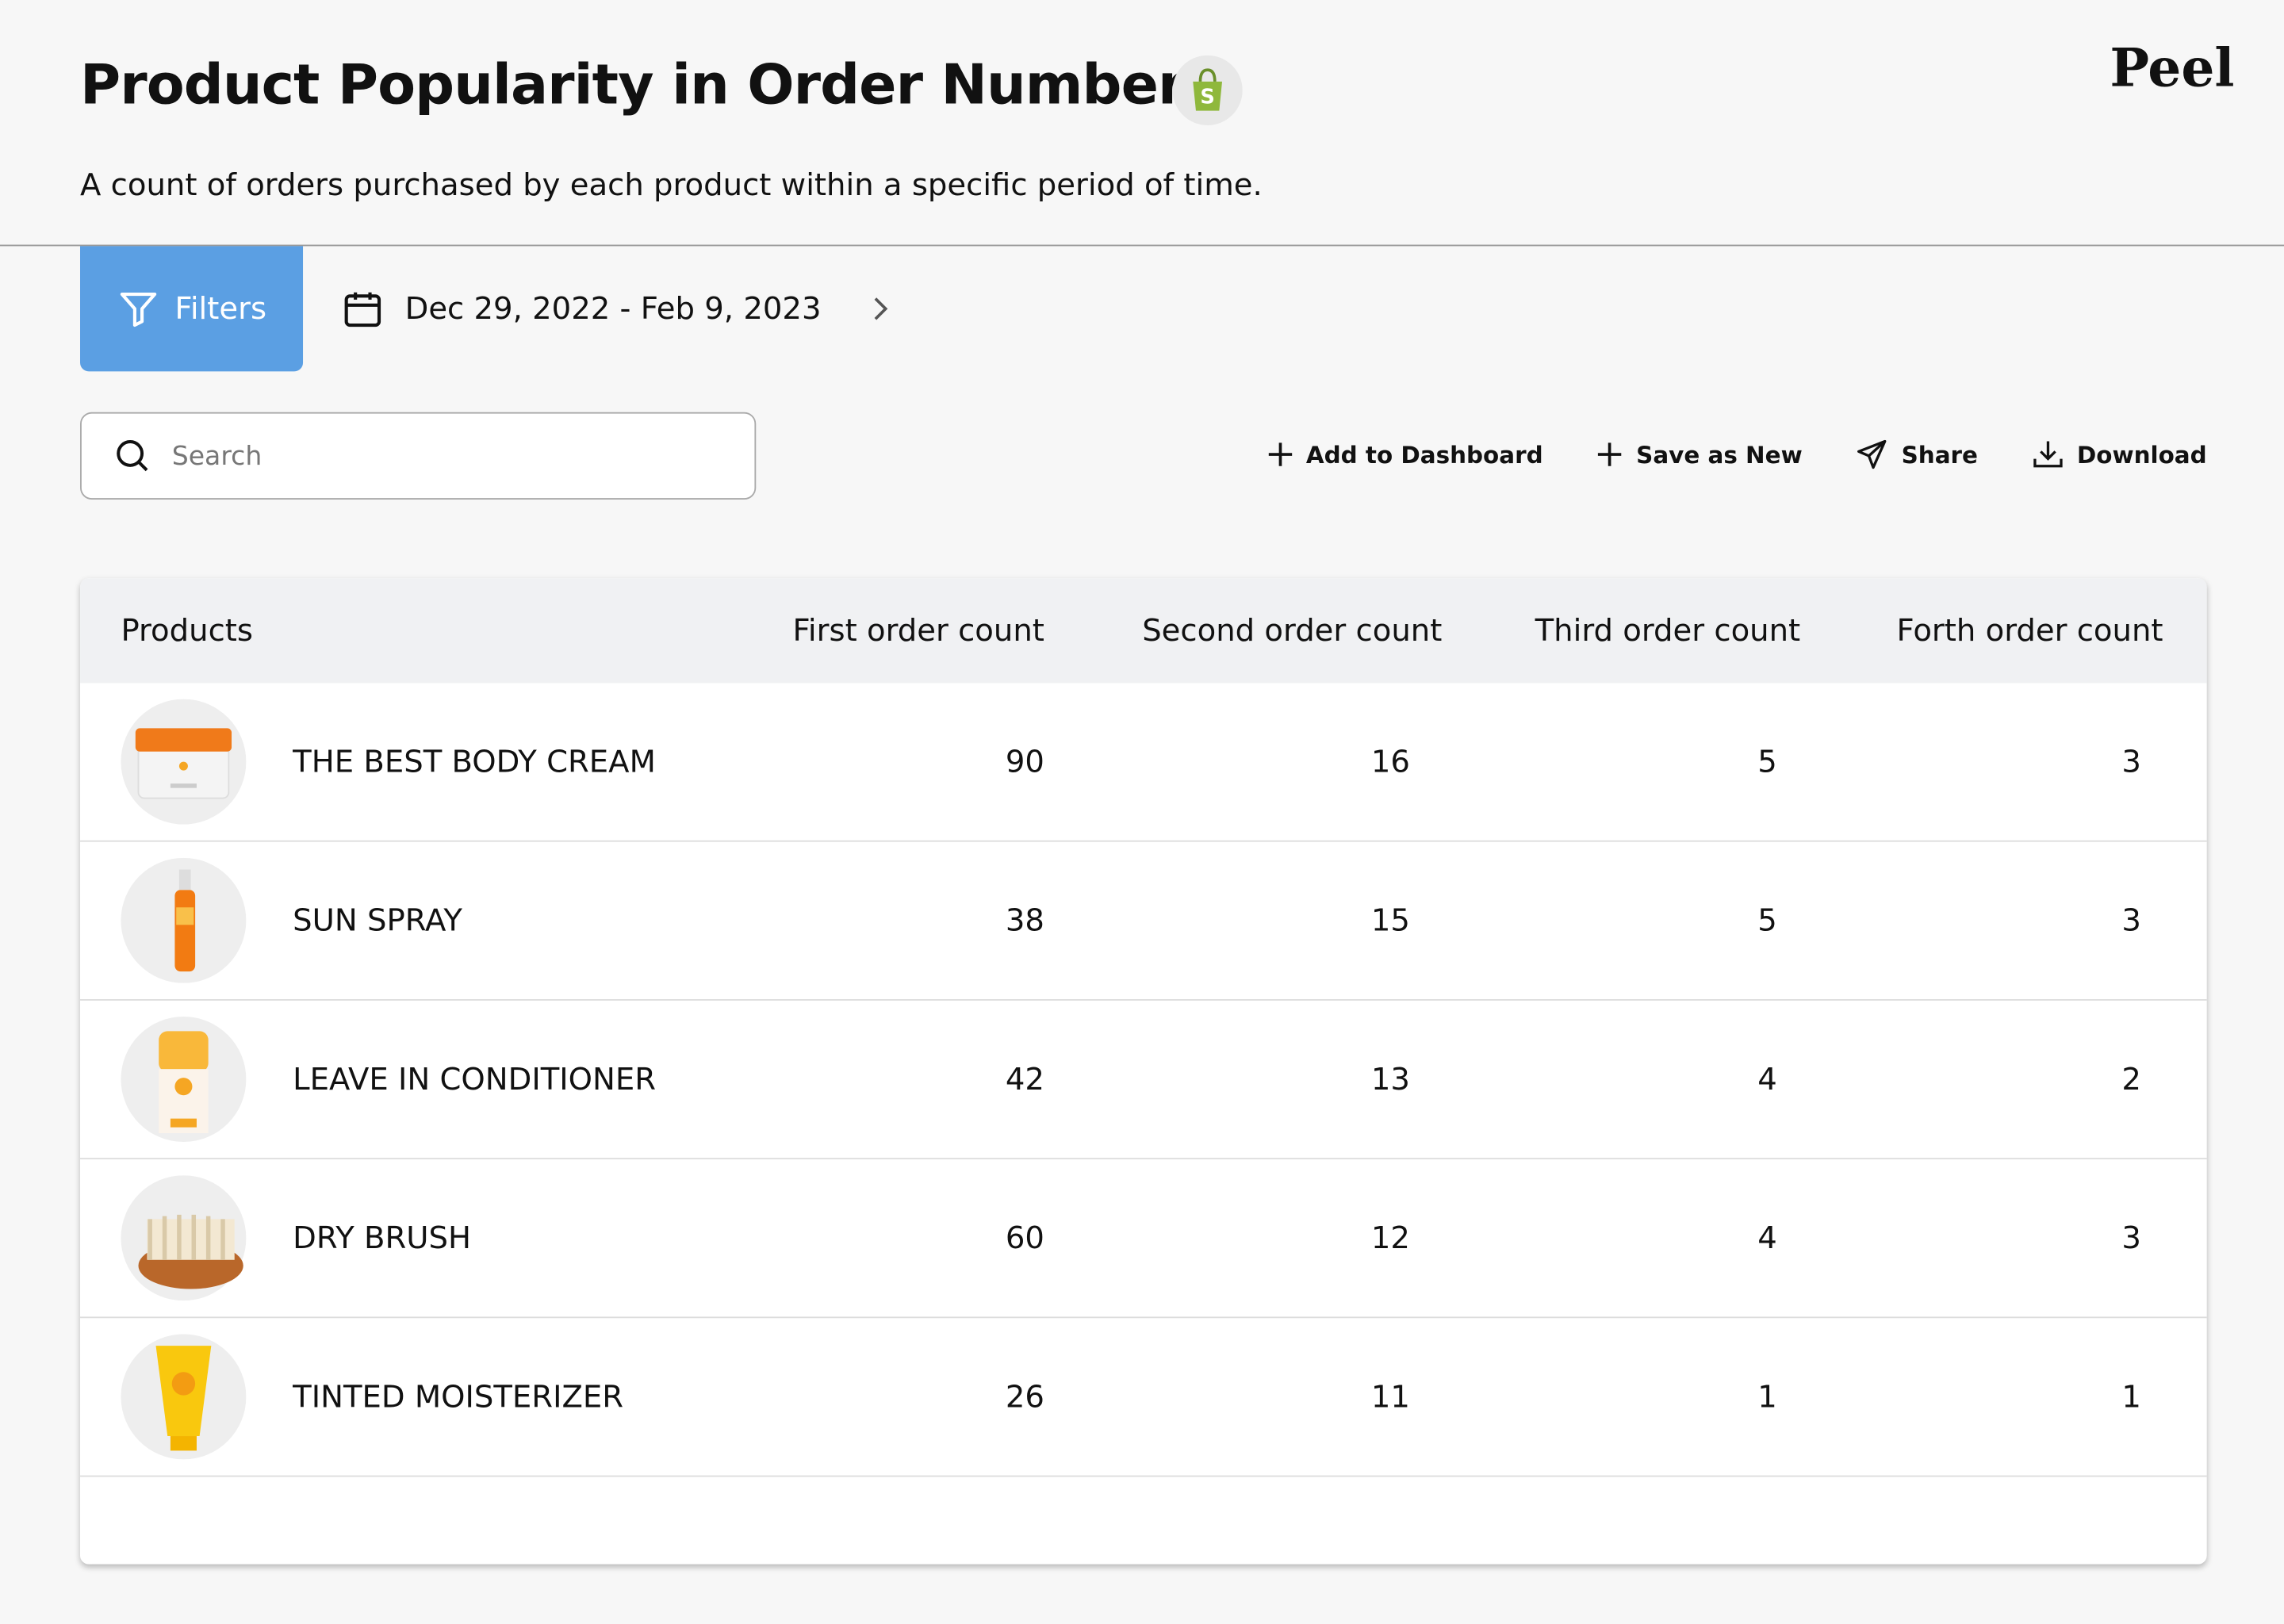  Describe the element at coordinates (1207, 97) in the screenshot. I see `svg-text: S` at that location.